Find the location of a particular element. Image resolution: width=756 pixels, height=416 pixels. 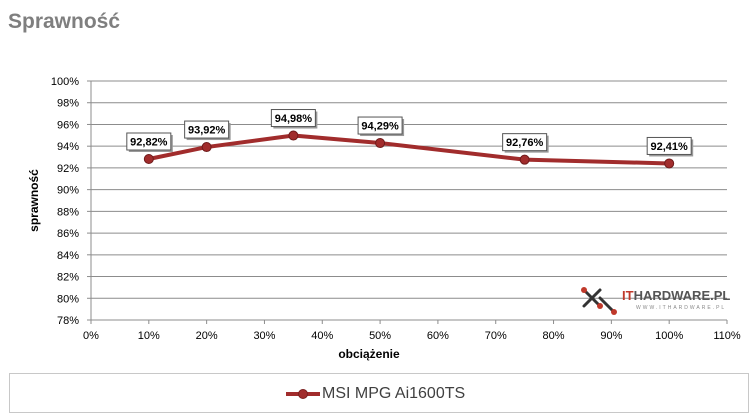

y-axis-title: sprawność is located at coordinates (34, 200).